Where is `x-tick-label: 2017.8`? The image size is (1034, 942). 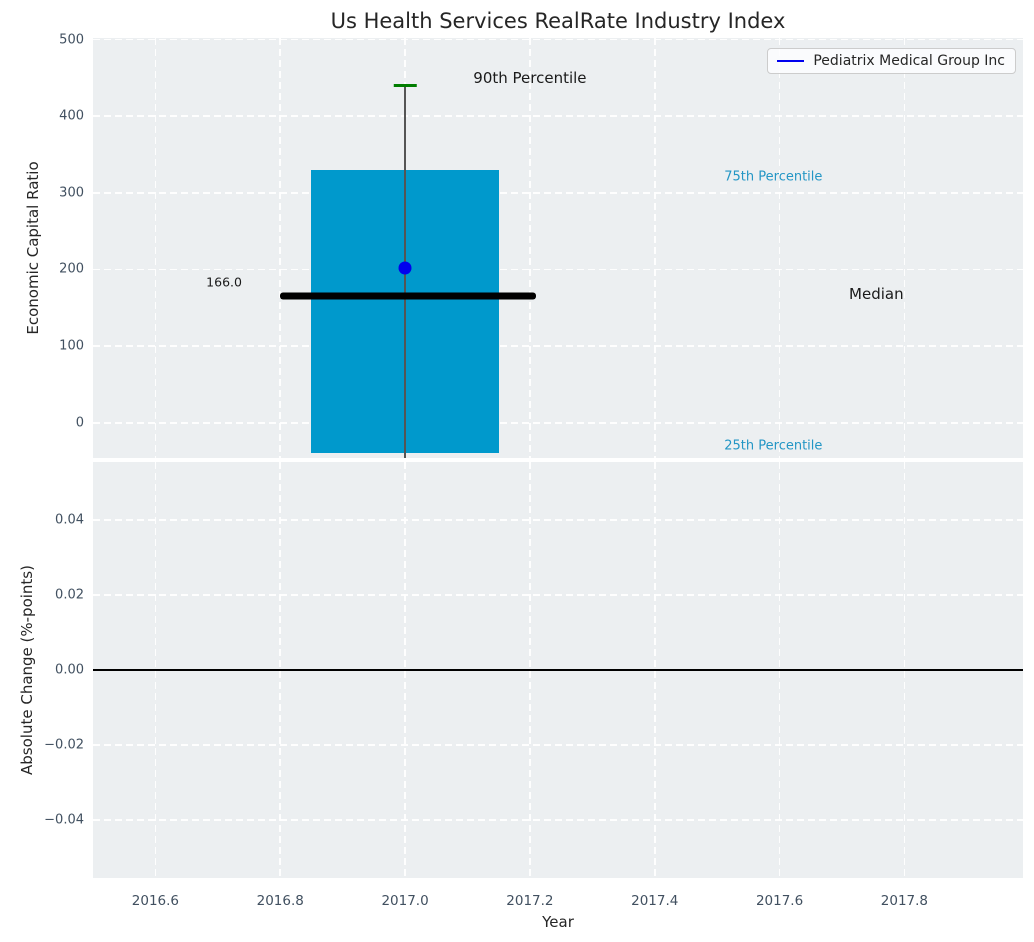 x-tick-label: 2017.8 is located at coordinates (904, 901).